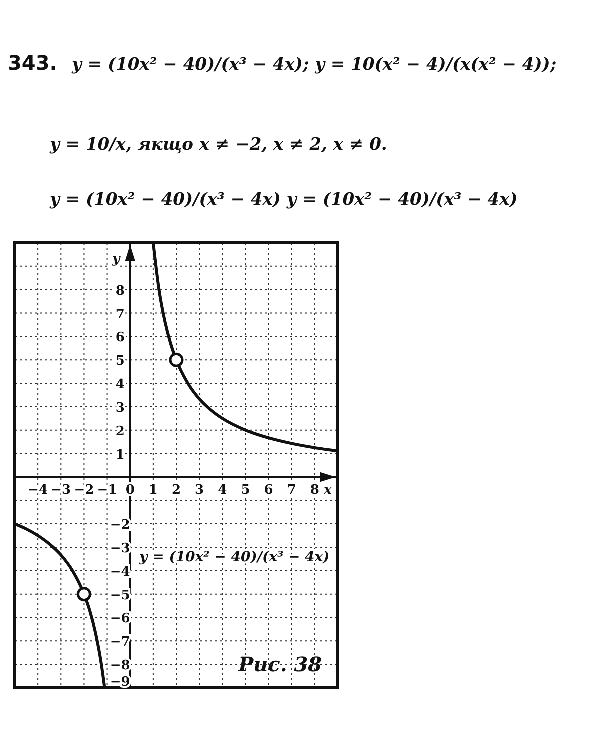 The width and height of the screenshot is (600, 743). I want to click on y-tick-label: 4, so click(120, 385).